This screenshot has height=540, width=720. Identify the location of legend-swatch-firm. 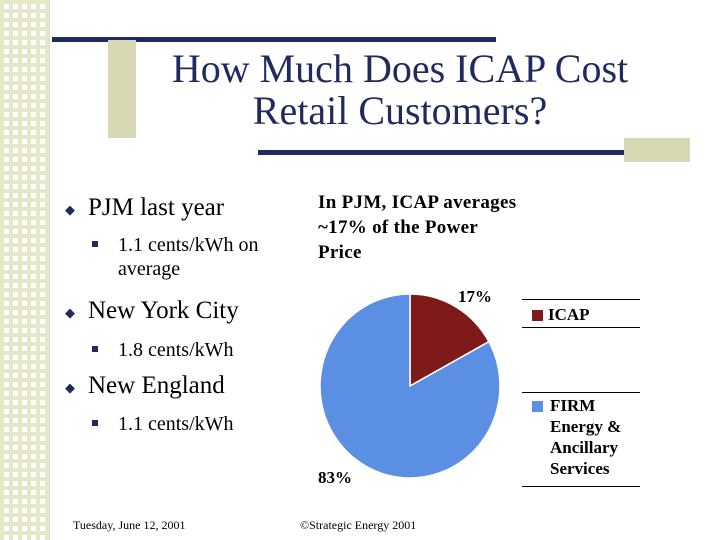
(537, 406).